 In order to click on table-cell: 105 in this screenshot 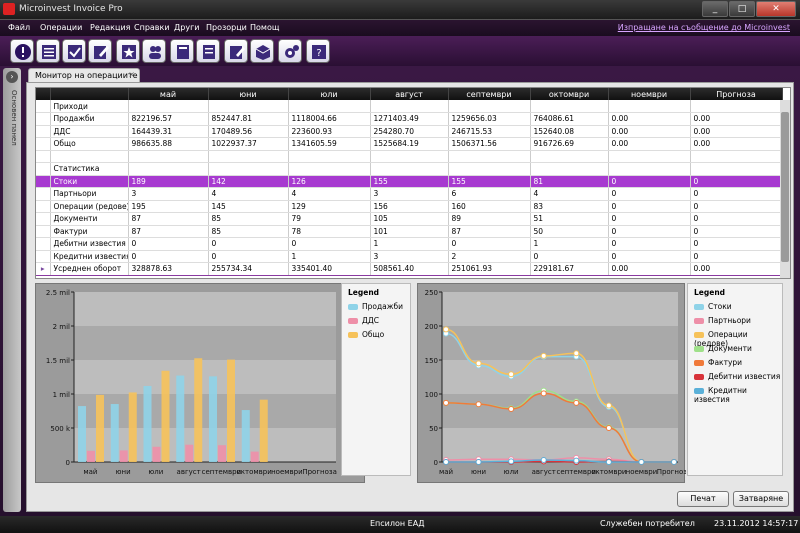, I will do `click(409, 219)`.